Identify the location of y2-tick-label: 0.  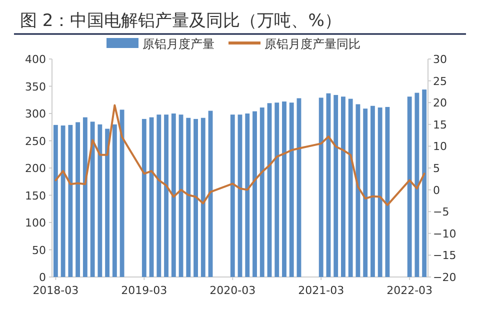
(436, 190).